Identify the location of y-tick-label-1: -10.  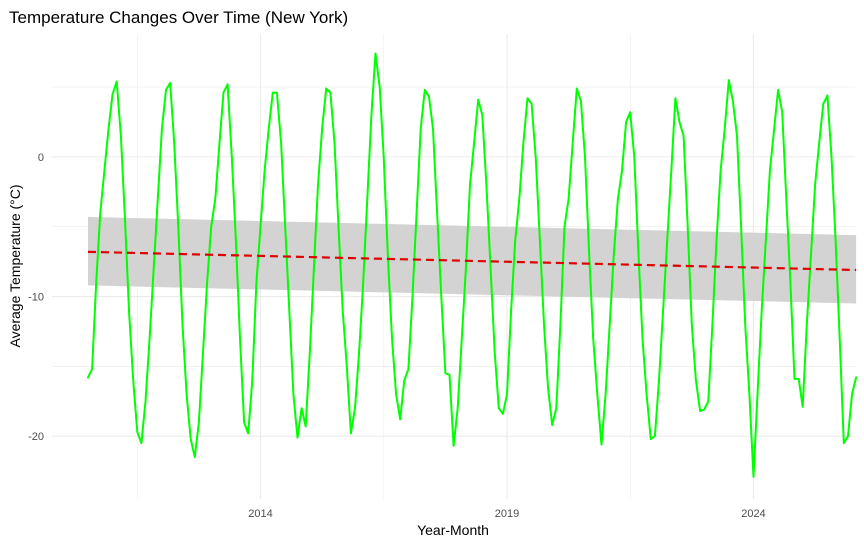
(36, 298).